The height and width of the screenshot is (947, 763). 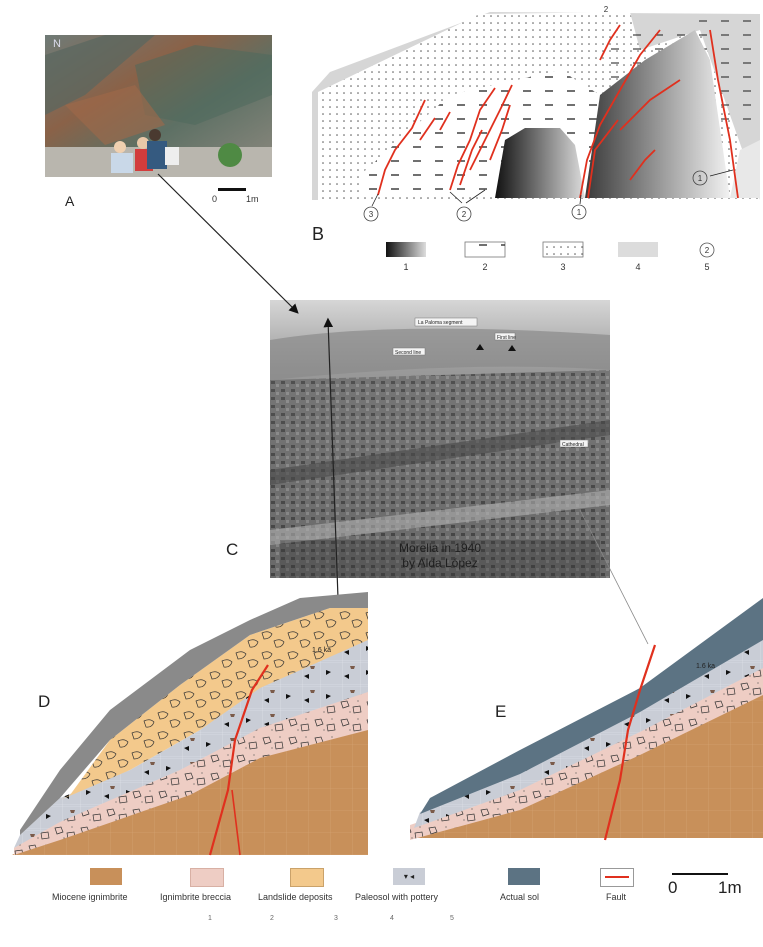 What do you see at coordinates (158, 106) in the screenshot?
I see `panel-a-photo` at bounding box center [158, 106].